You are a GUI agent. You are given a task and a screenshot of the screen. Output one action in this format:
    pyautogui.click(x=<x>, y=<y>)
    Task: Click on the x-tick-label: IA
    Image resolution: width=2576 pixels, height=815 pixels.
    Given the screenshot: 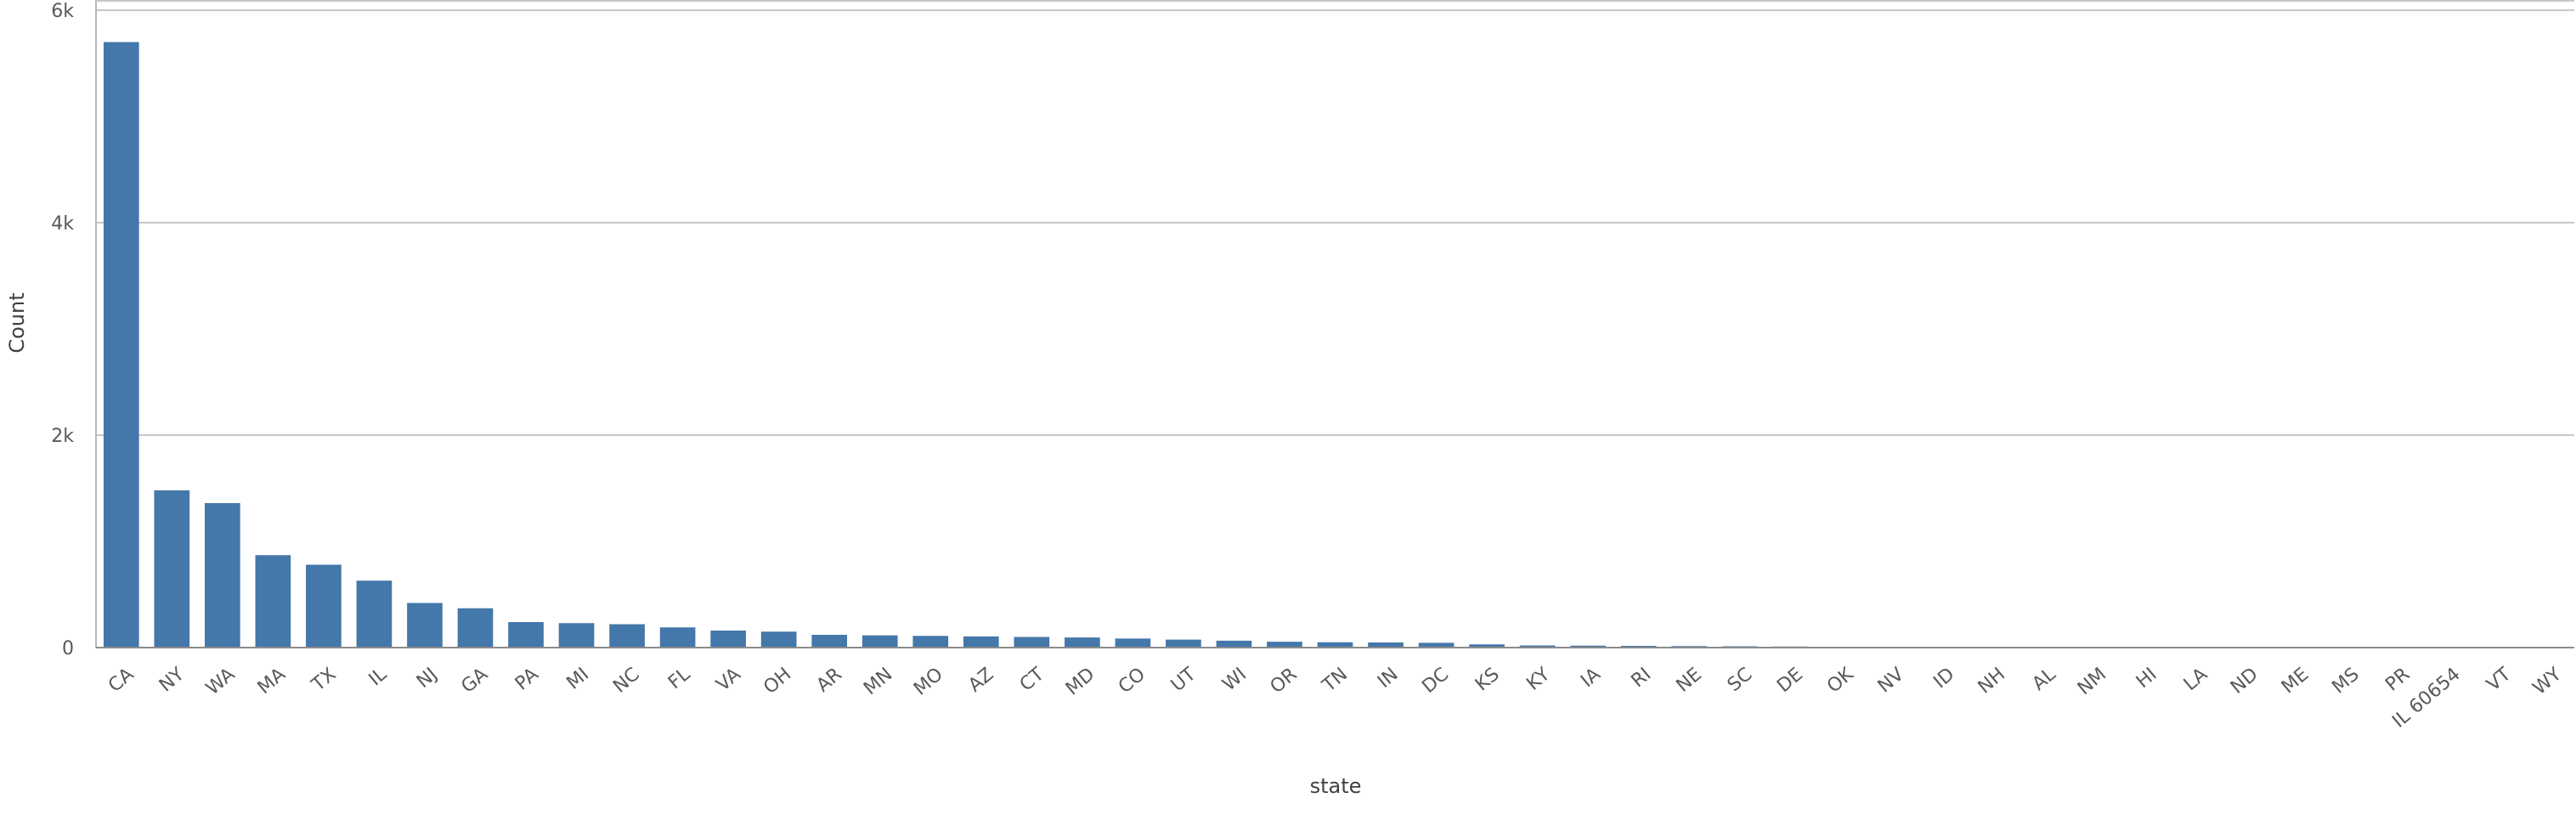 What is the action you would take?
    pyautogui.click(x=1591, y=678)
    